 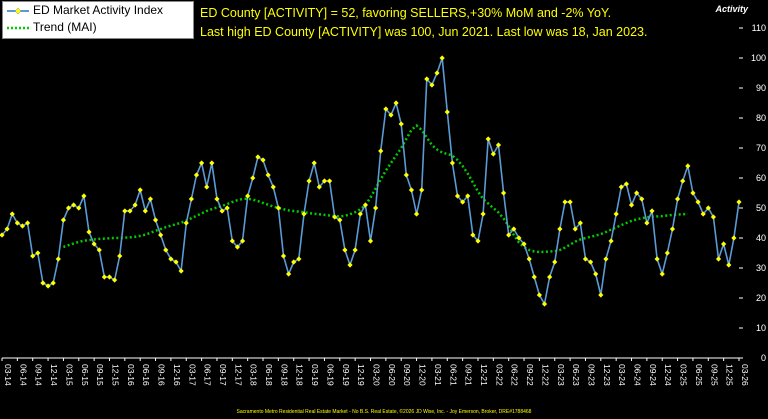 What do you see at coordinates (8, 375) in the screenshot?
I see `x-tick-label-0: 03-14` at bounding box center [8, 375].